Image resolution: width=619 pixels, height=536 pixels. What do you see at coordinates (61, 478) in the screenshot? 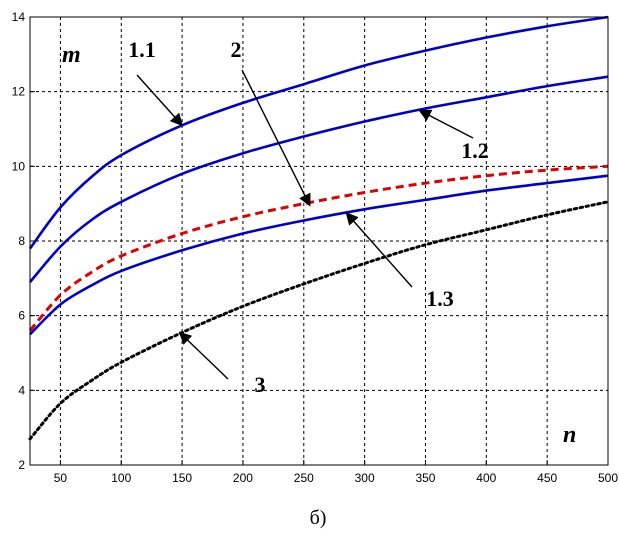
I see `x-tick-label: 50` at bounding box center [61, 478].